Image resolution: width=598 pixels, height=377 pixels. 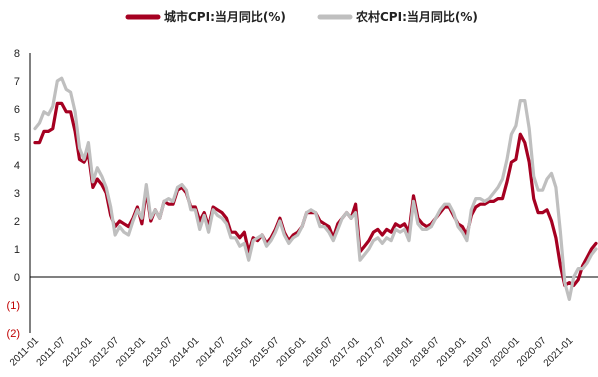 I want to click on x-tick-label: 2021-01, so click(x=559, y=352).